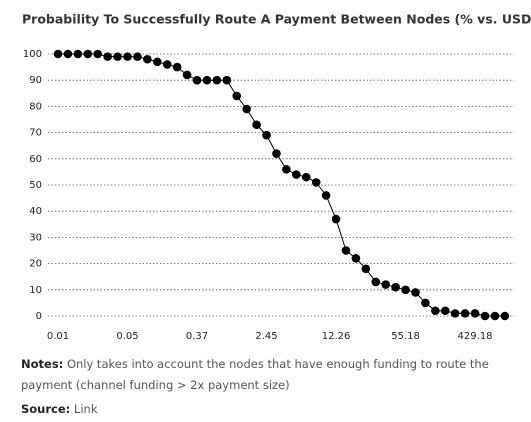  I want to click on y-tick-label: 60, so click(35, 159).